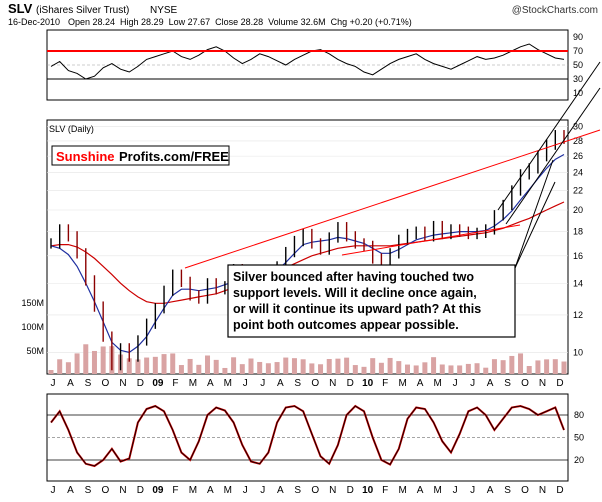 Image resolution: width=602 pixels, height=502 pixels. Describe the element at coordinates (578, 79) in the screenshot. I see `rsi-tick-30: 30` at that location.